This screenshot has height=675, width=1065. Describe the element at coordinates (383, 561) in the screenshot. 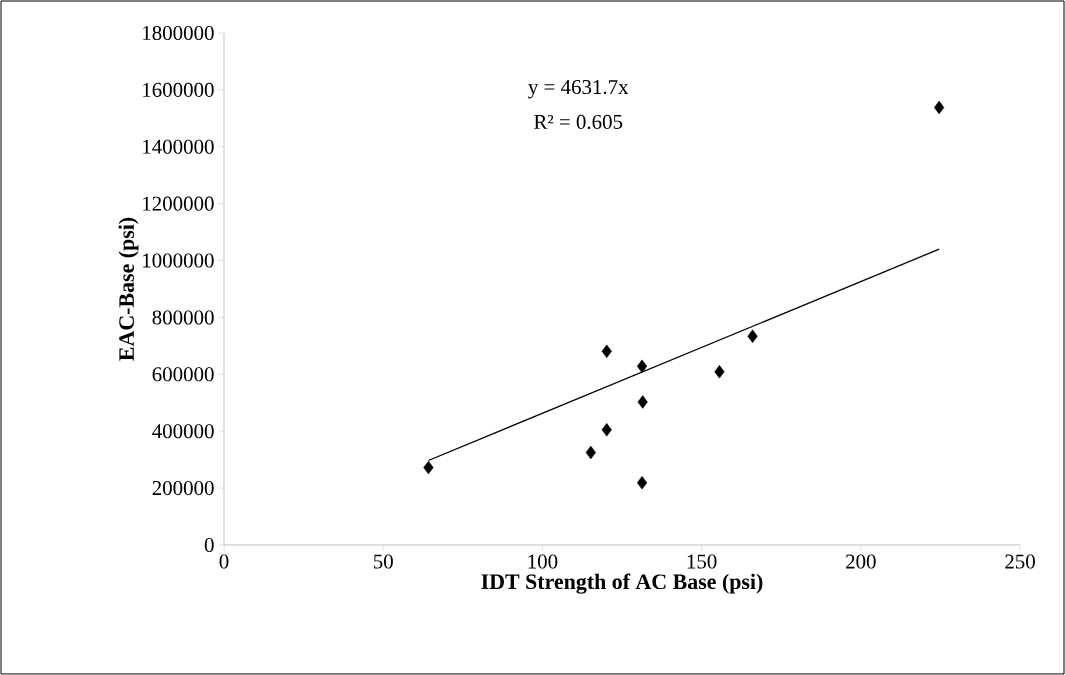

I see `x-tick-label: 50` at that location.